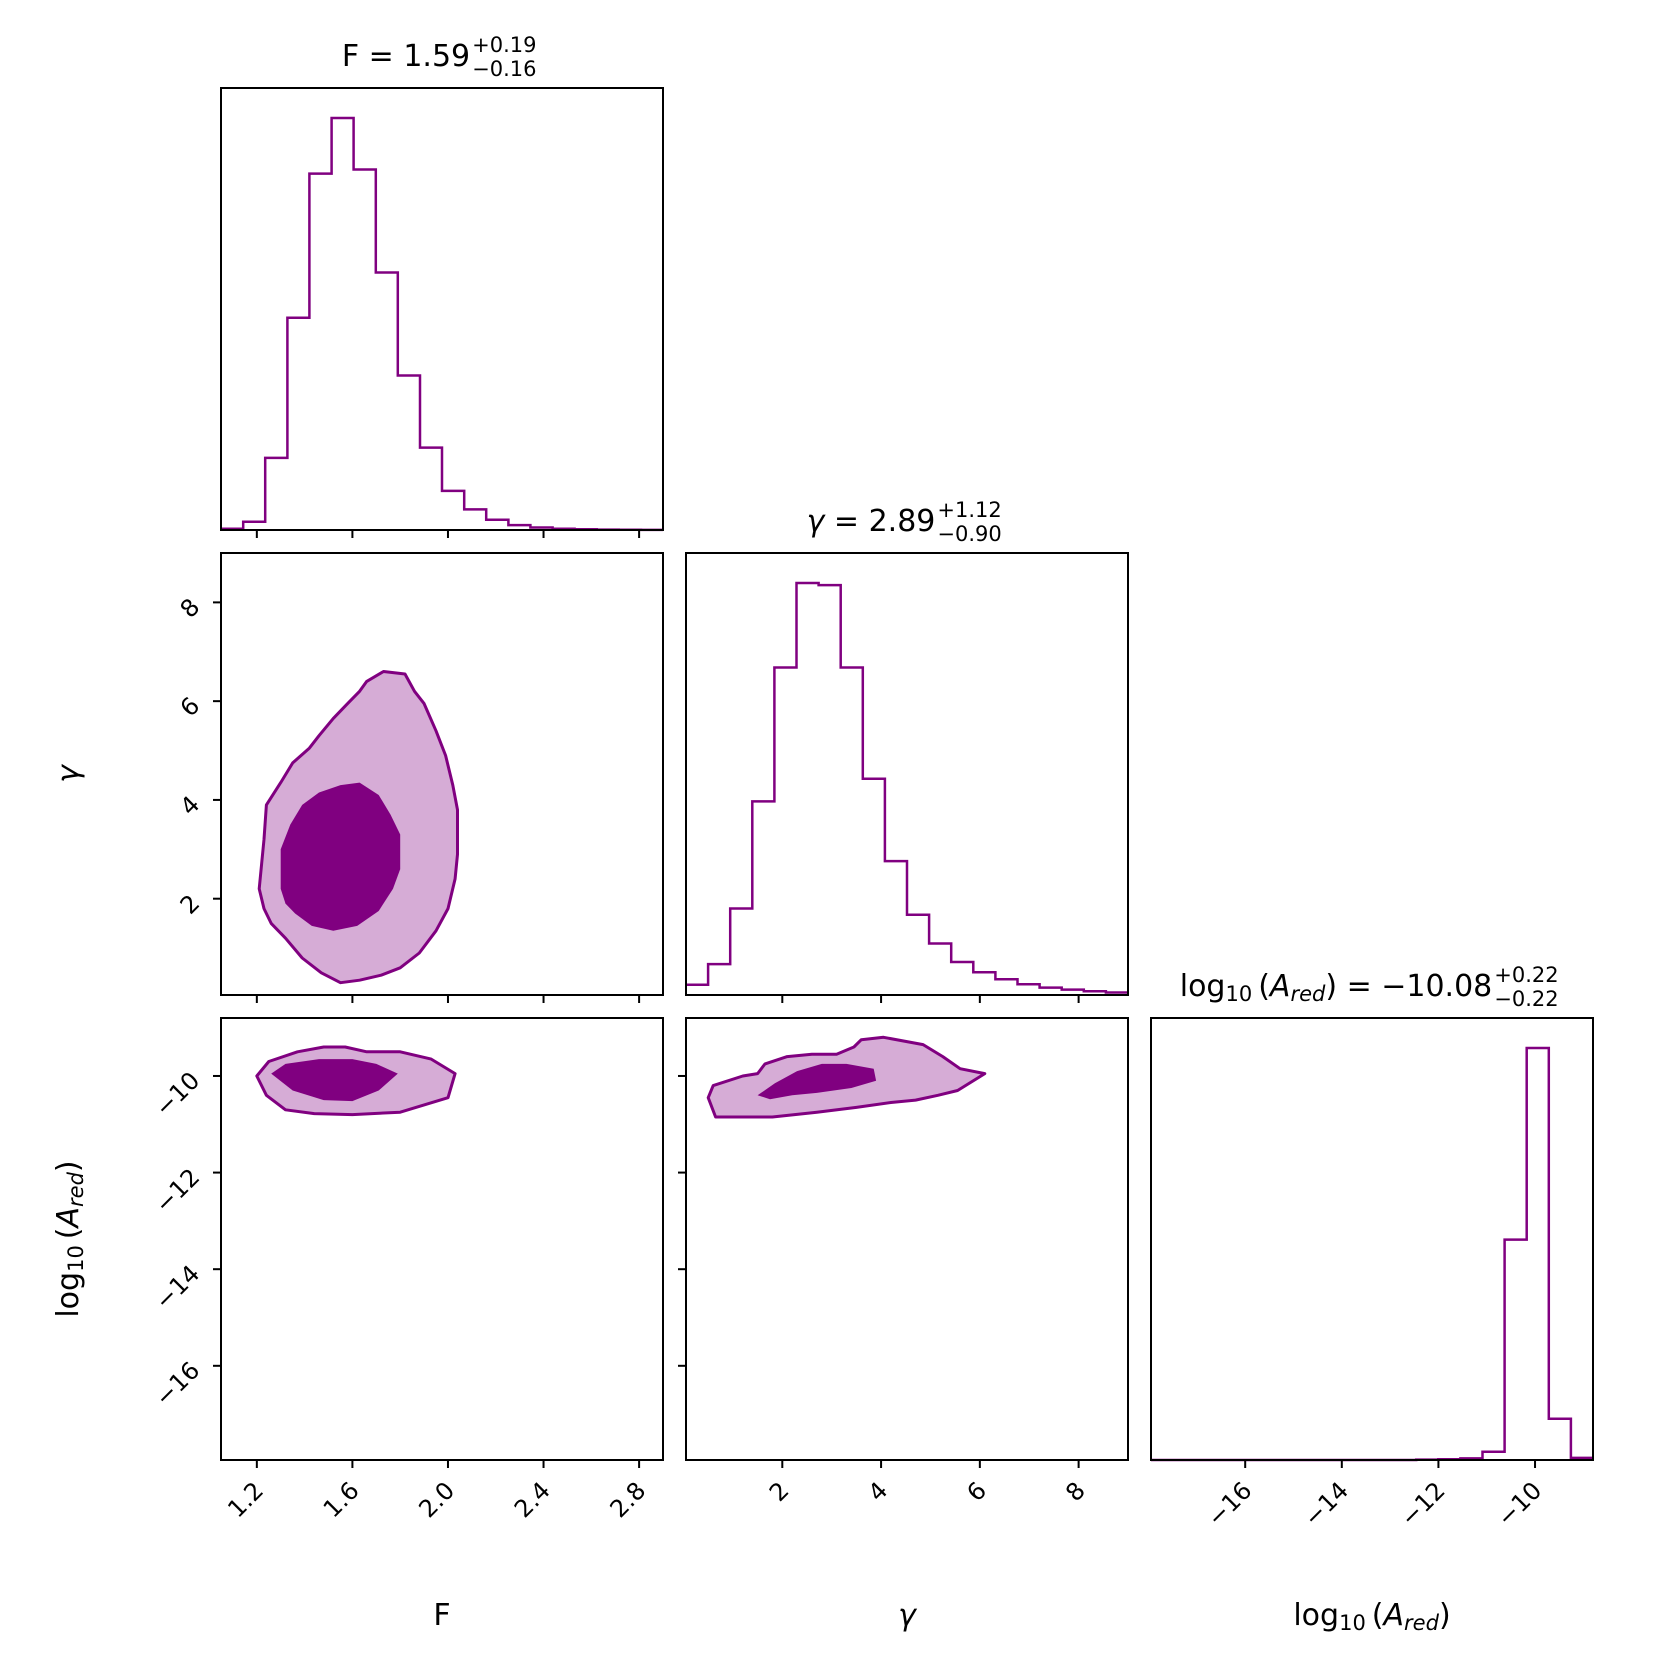 The width and height of the screenshot is (1661, 1661). I want to click on x-tick-label: 2.0, so click(436, 1499).